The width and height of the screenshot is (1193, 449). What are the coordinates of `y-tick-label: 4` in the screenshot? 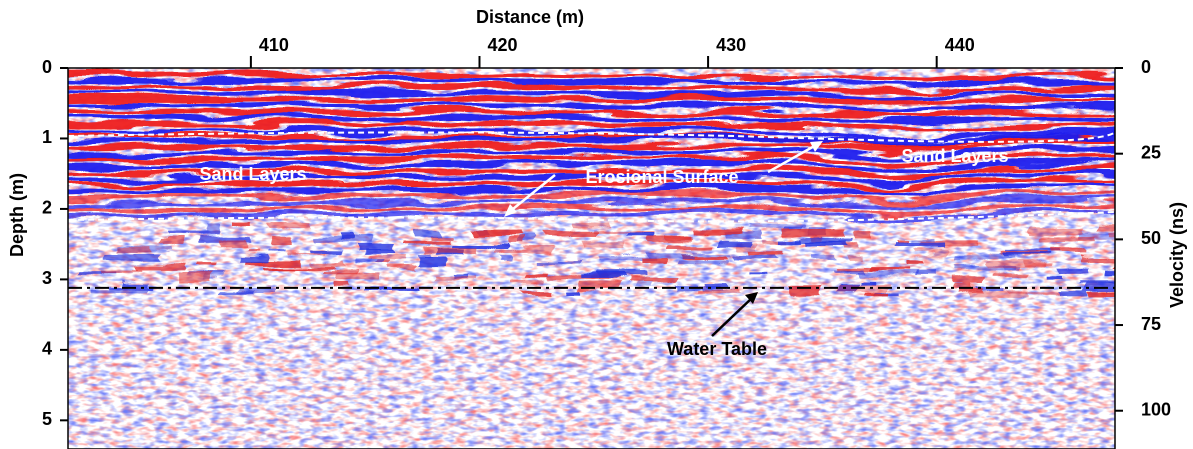 It's located at (47, 349).